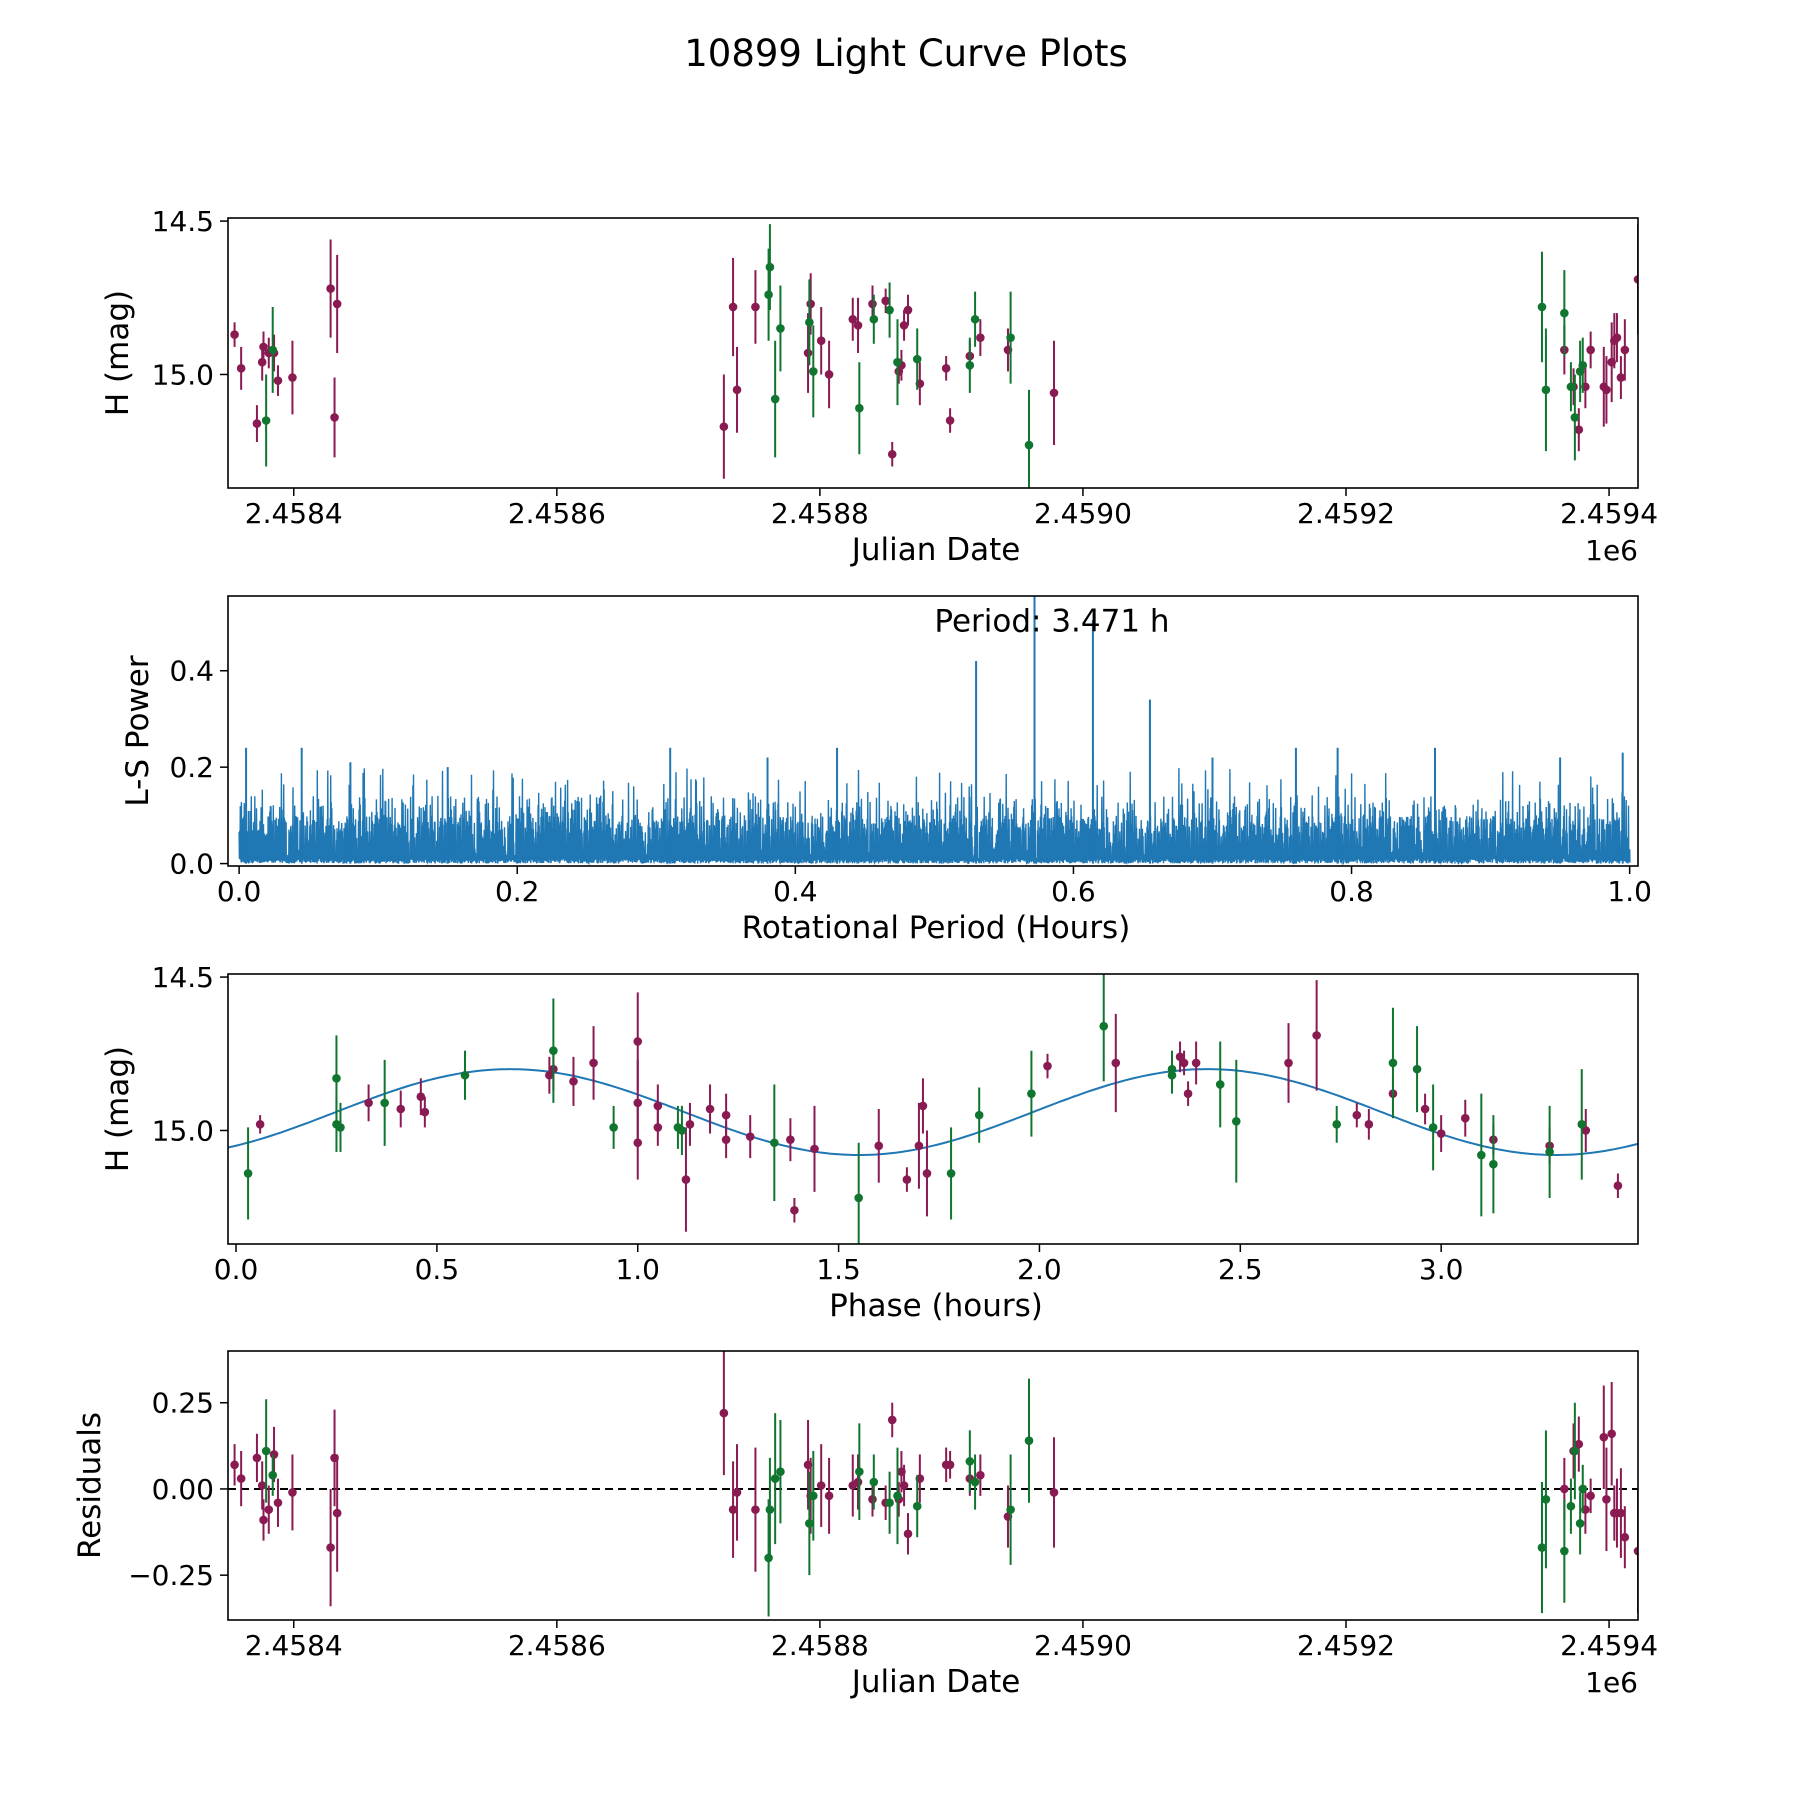  Describe the element at coordinates (1083, 513) in the screenshot. I see `x-tick-label: 2.4590` at that location.